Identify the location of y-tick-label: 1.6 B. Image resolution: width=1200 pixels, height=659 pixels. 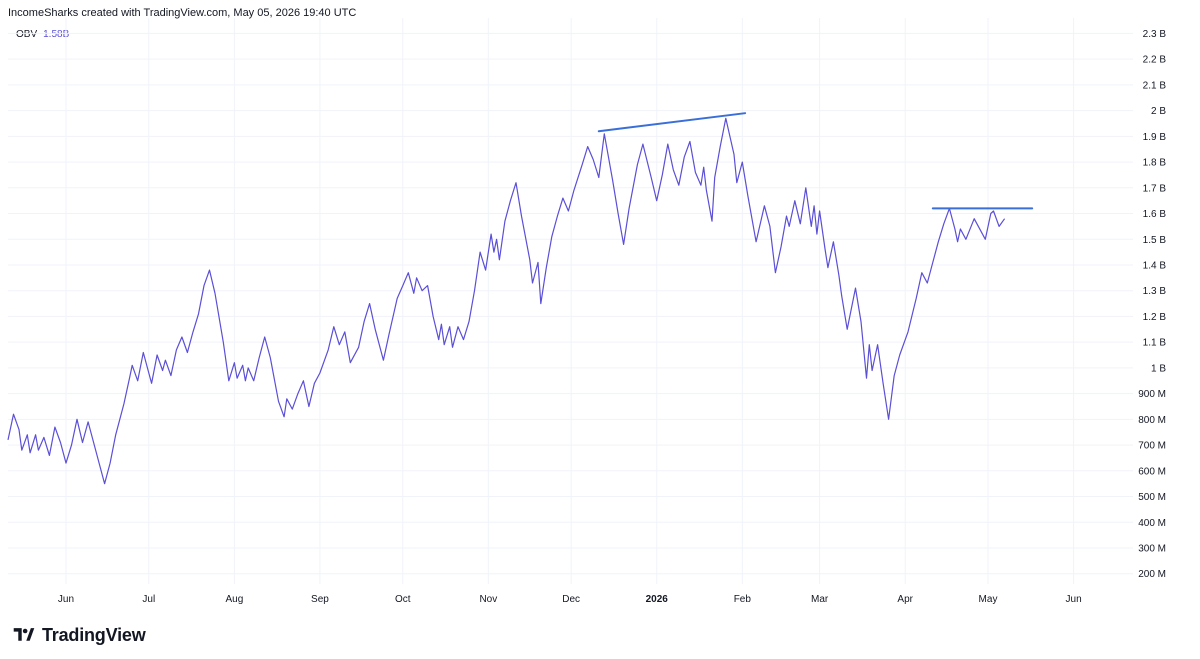
(1155, 214).